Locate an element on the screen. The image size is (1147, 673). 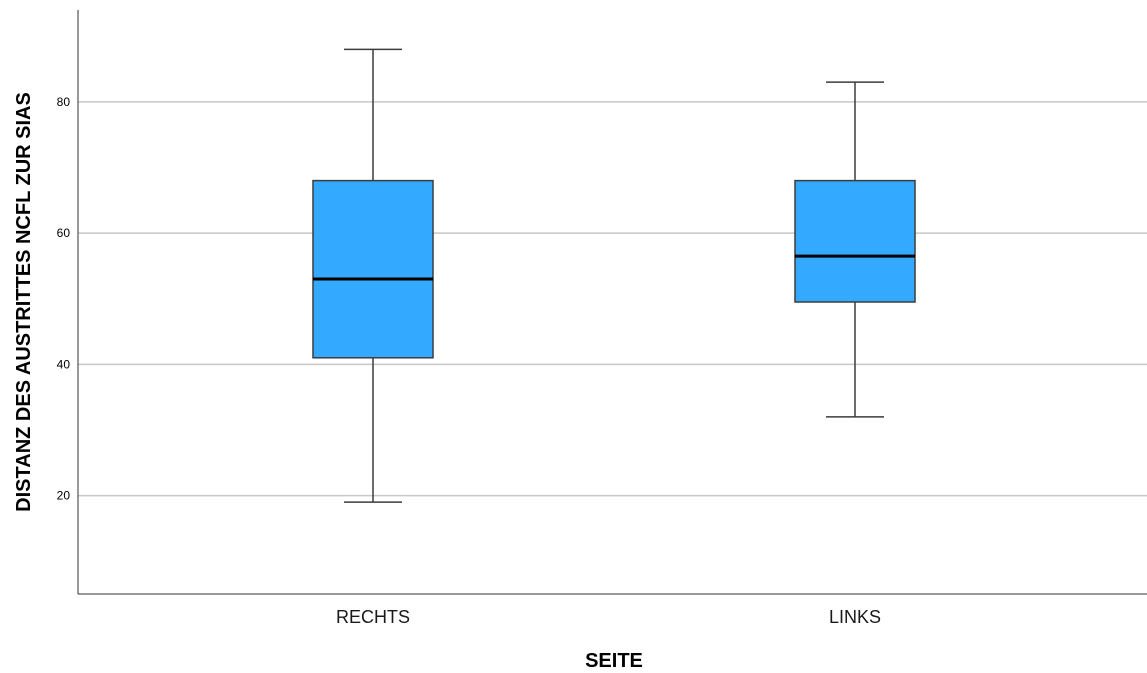
x-axis-title: SEITE is located at coordinates (614, 661).